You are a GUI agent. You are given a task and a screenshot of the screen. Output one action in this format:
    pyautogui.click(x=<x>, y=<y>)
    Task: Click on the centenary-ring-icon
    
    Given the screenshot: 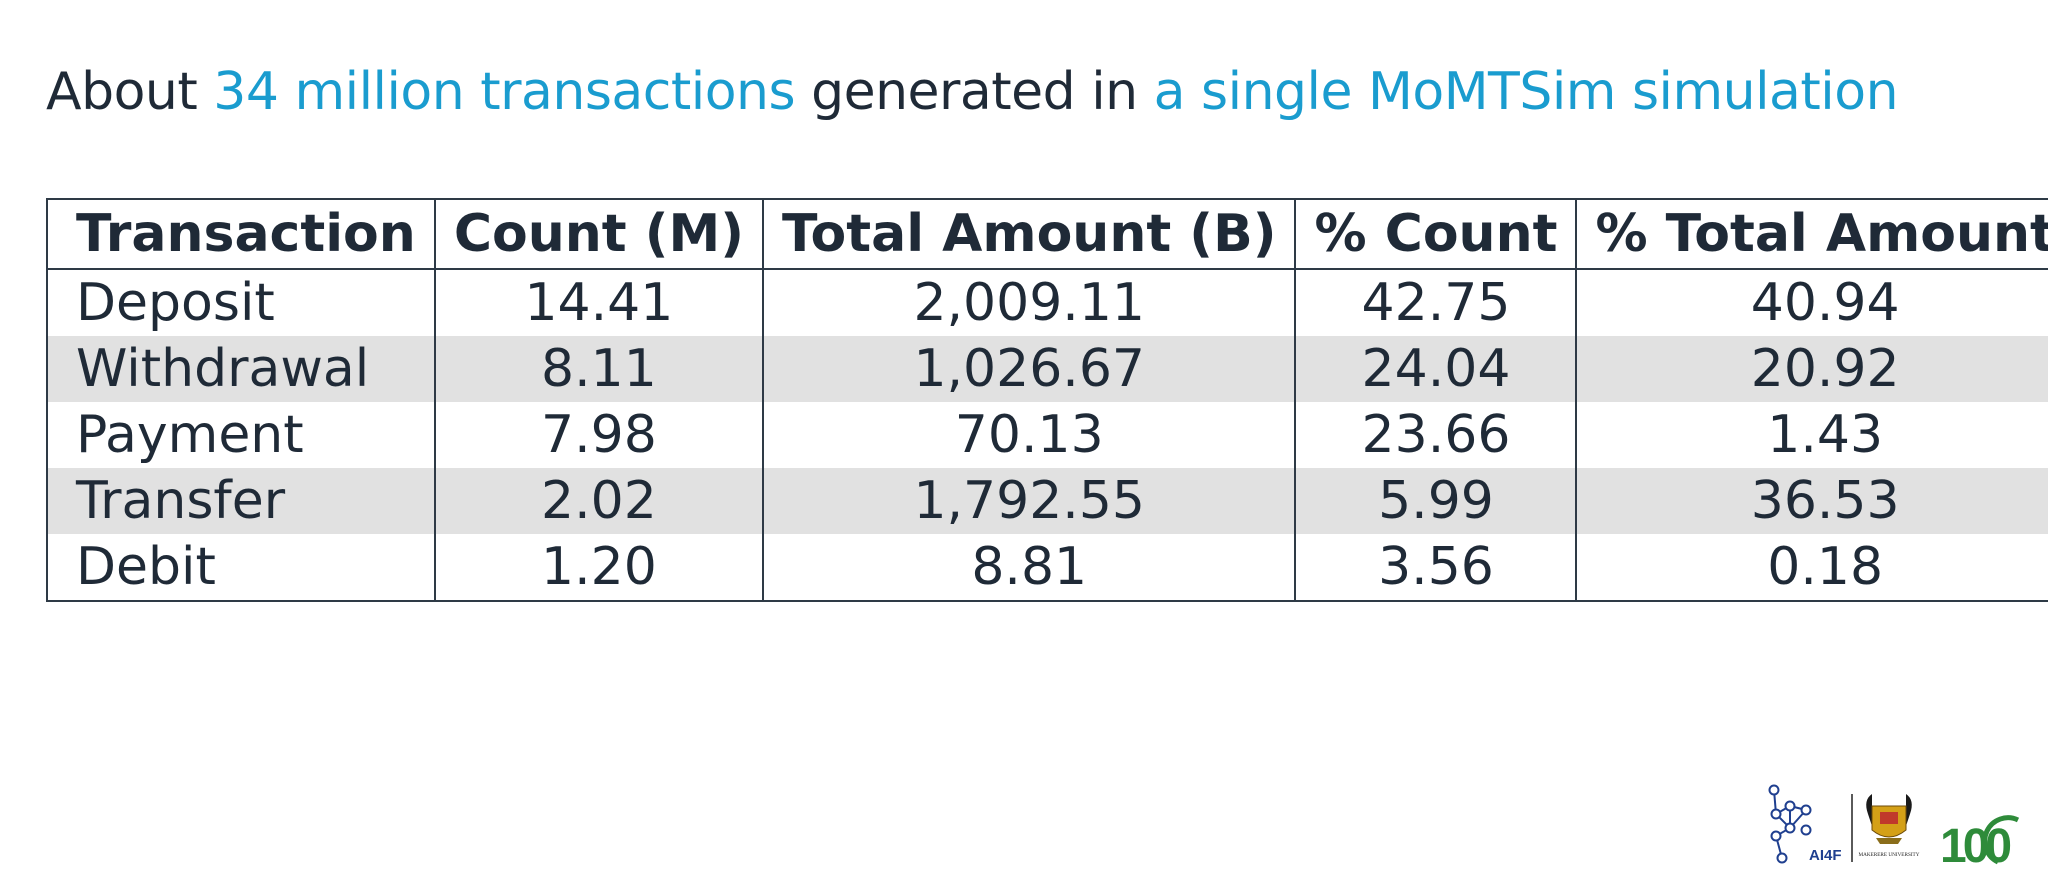 What is the action you would take?
    pyautogui.click(x=2001, y=840)
    